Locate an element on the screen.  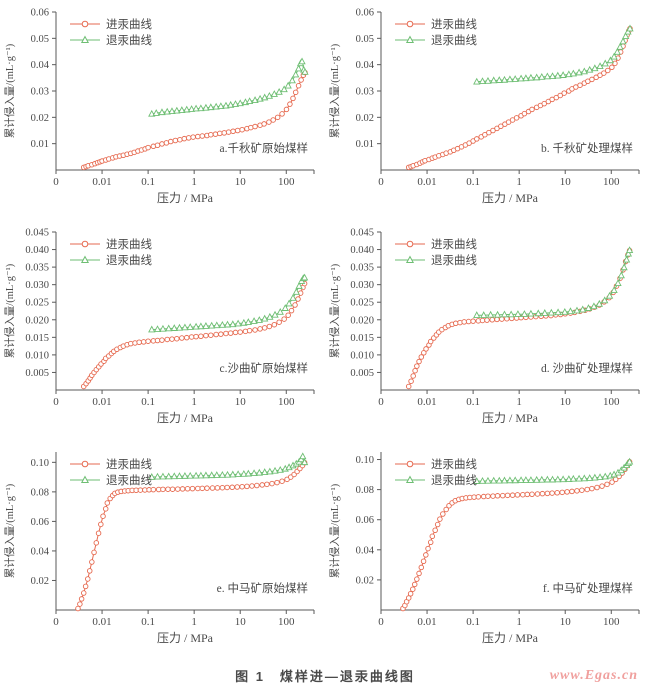
sample-label: a.千秋矿原始煤样 is located at coordinates (264, 148).